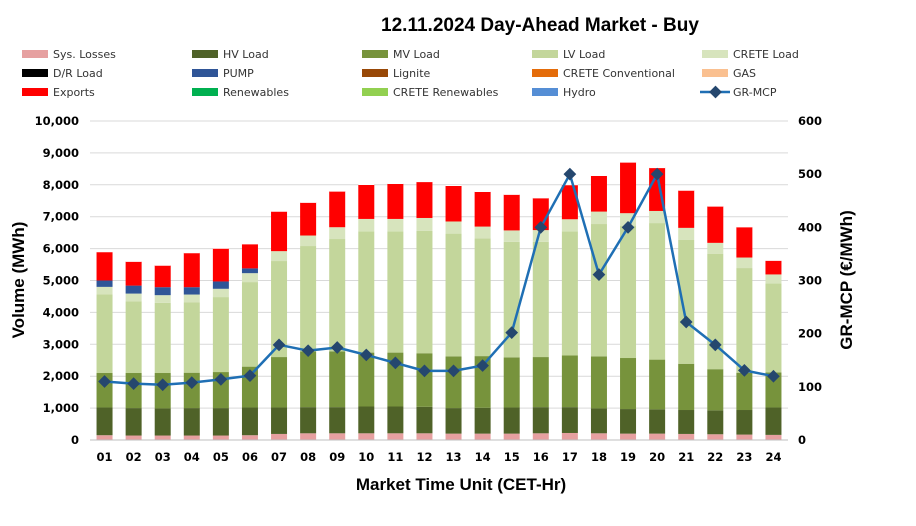 This screenshot has width=916, height=526. Describe the element at coordinates (238, 73) in the screenshot. I see `legend-label-pump: PUMP` at that location.